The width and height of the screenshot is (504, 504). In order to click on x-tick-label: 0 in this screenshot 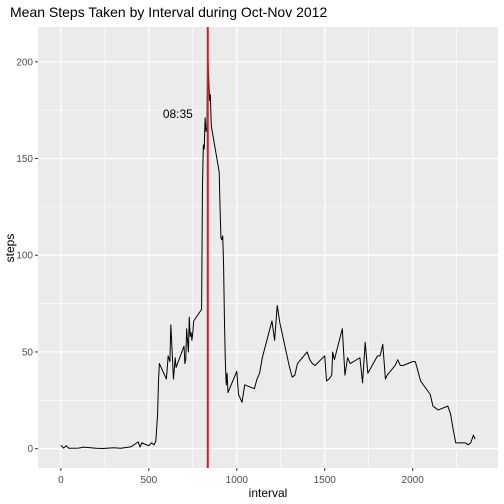, I will do `click(61, 480)`.